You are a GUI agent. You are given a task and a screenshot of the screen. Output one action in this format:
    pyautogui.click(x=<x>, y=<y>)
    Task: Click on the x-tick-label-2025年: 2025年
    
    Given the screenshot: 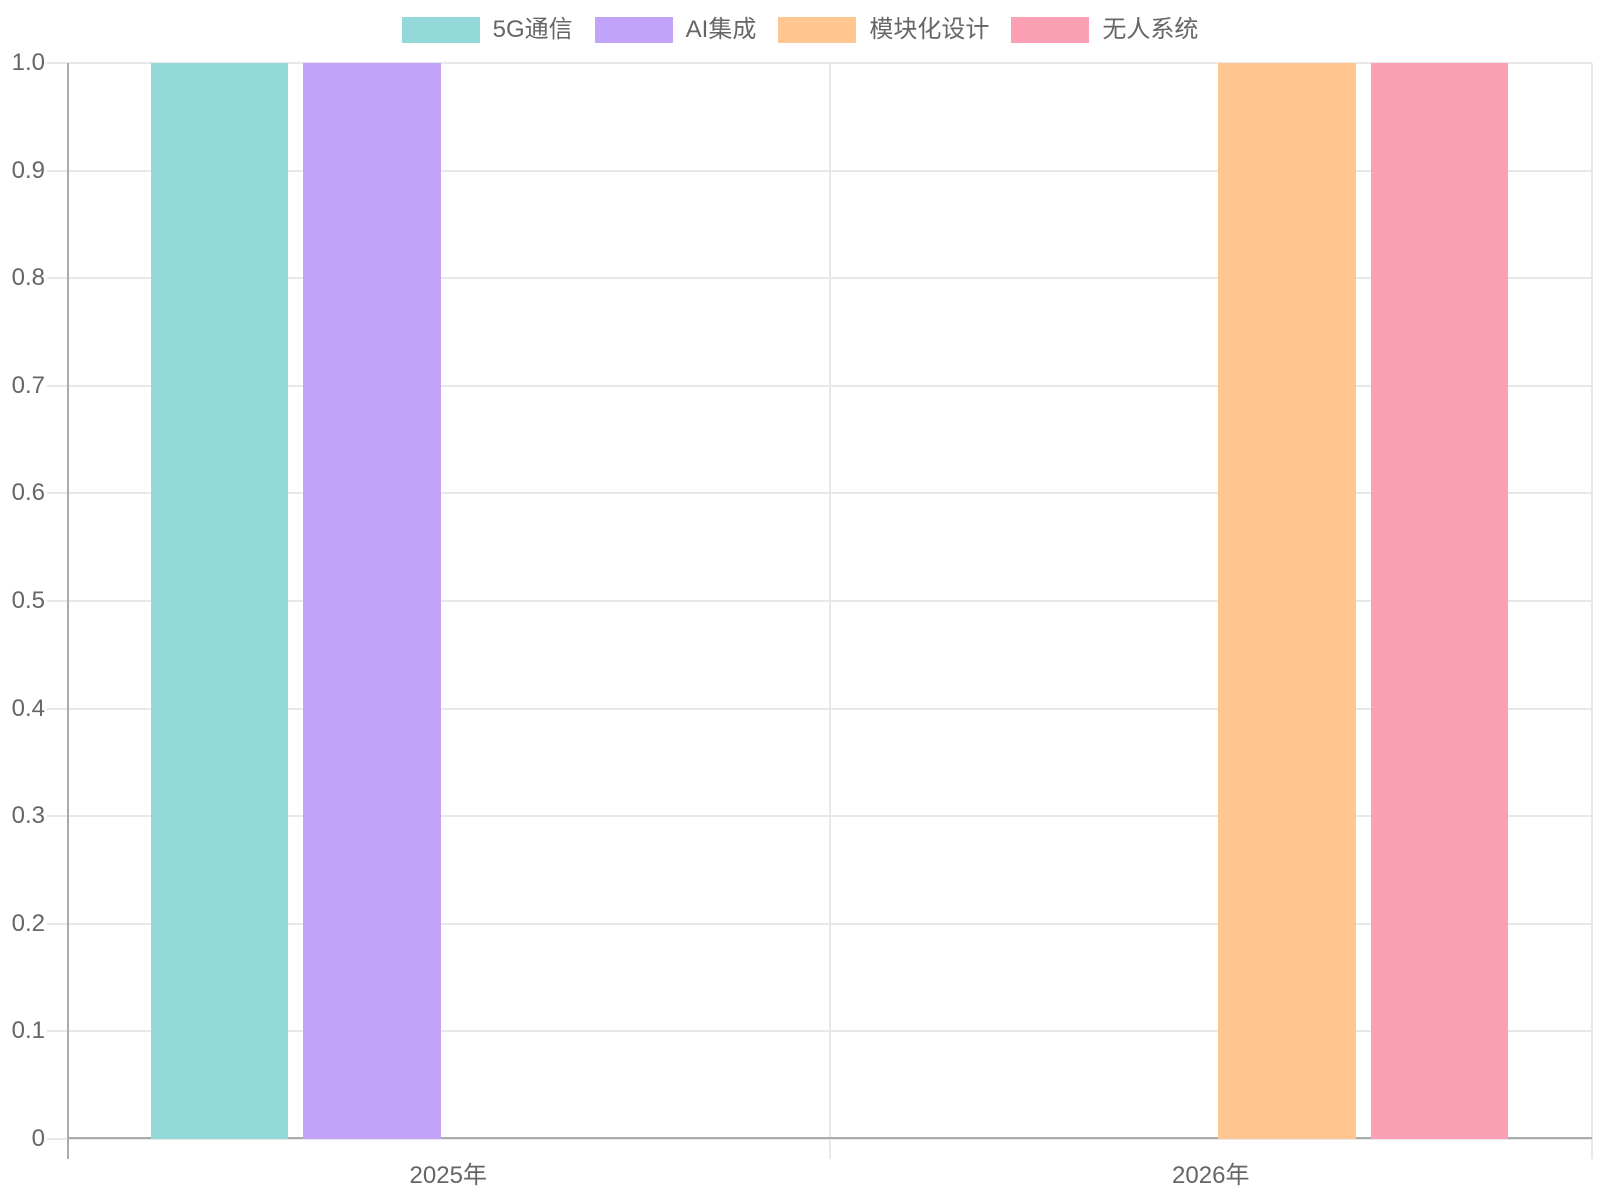 What is the action you would take?
    pyautogui.click(x=448, y=1175)
    